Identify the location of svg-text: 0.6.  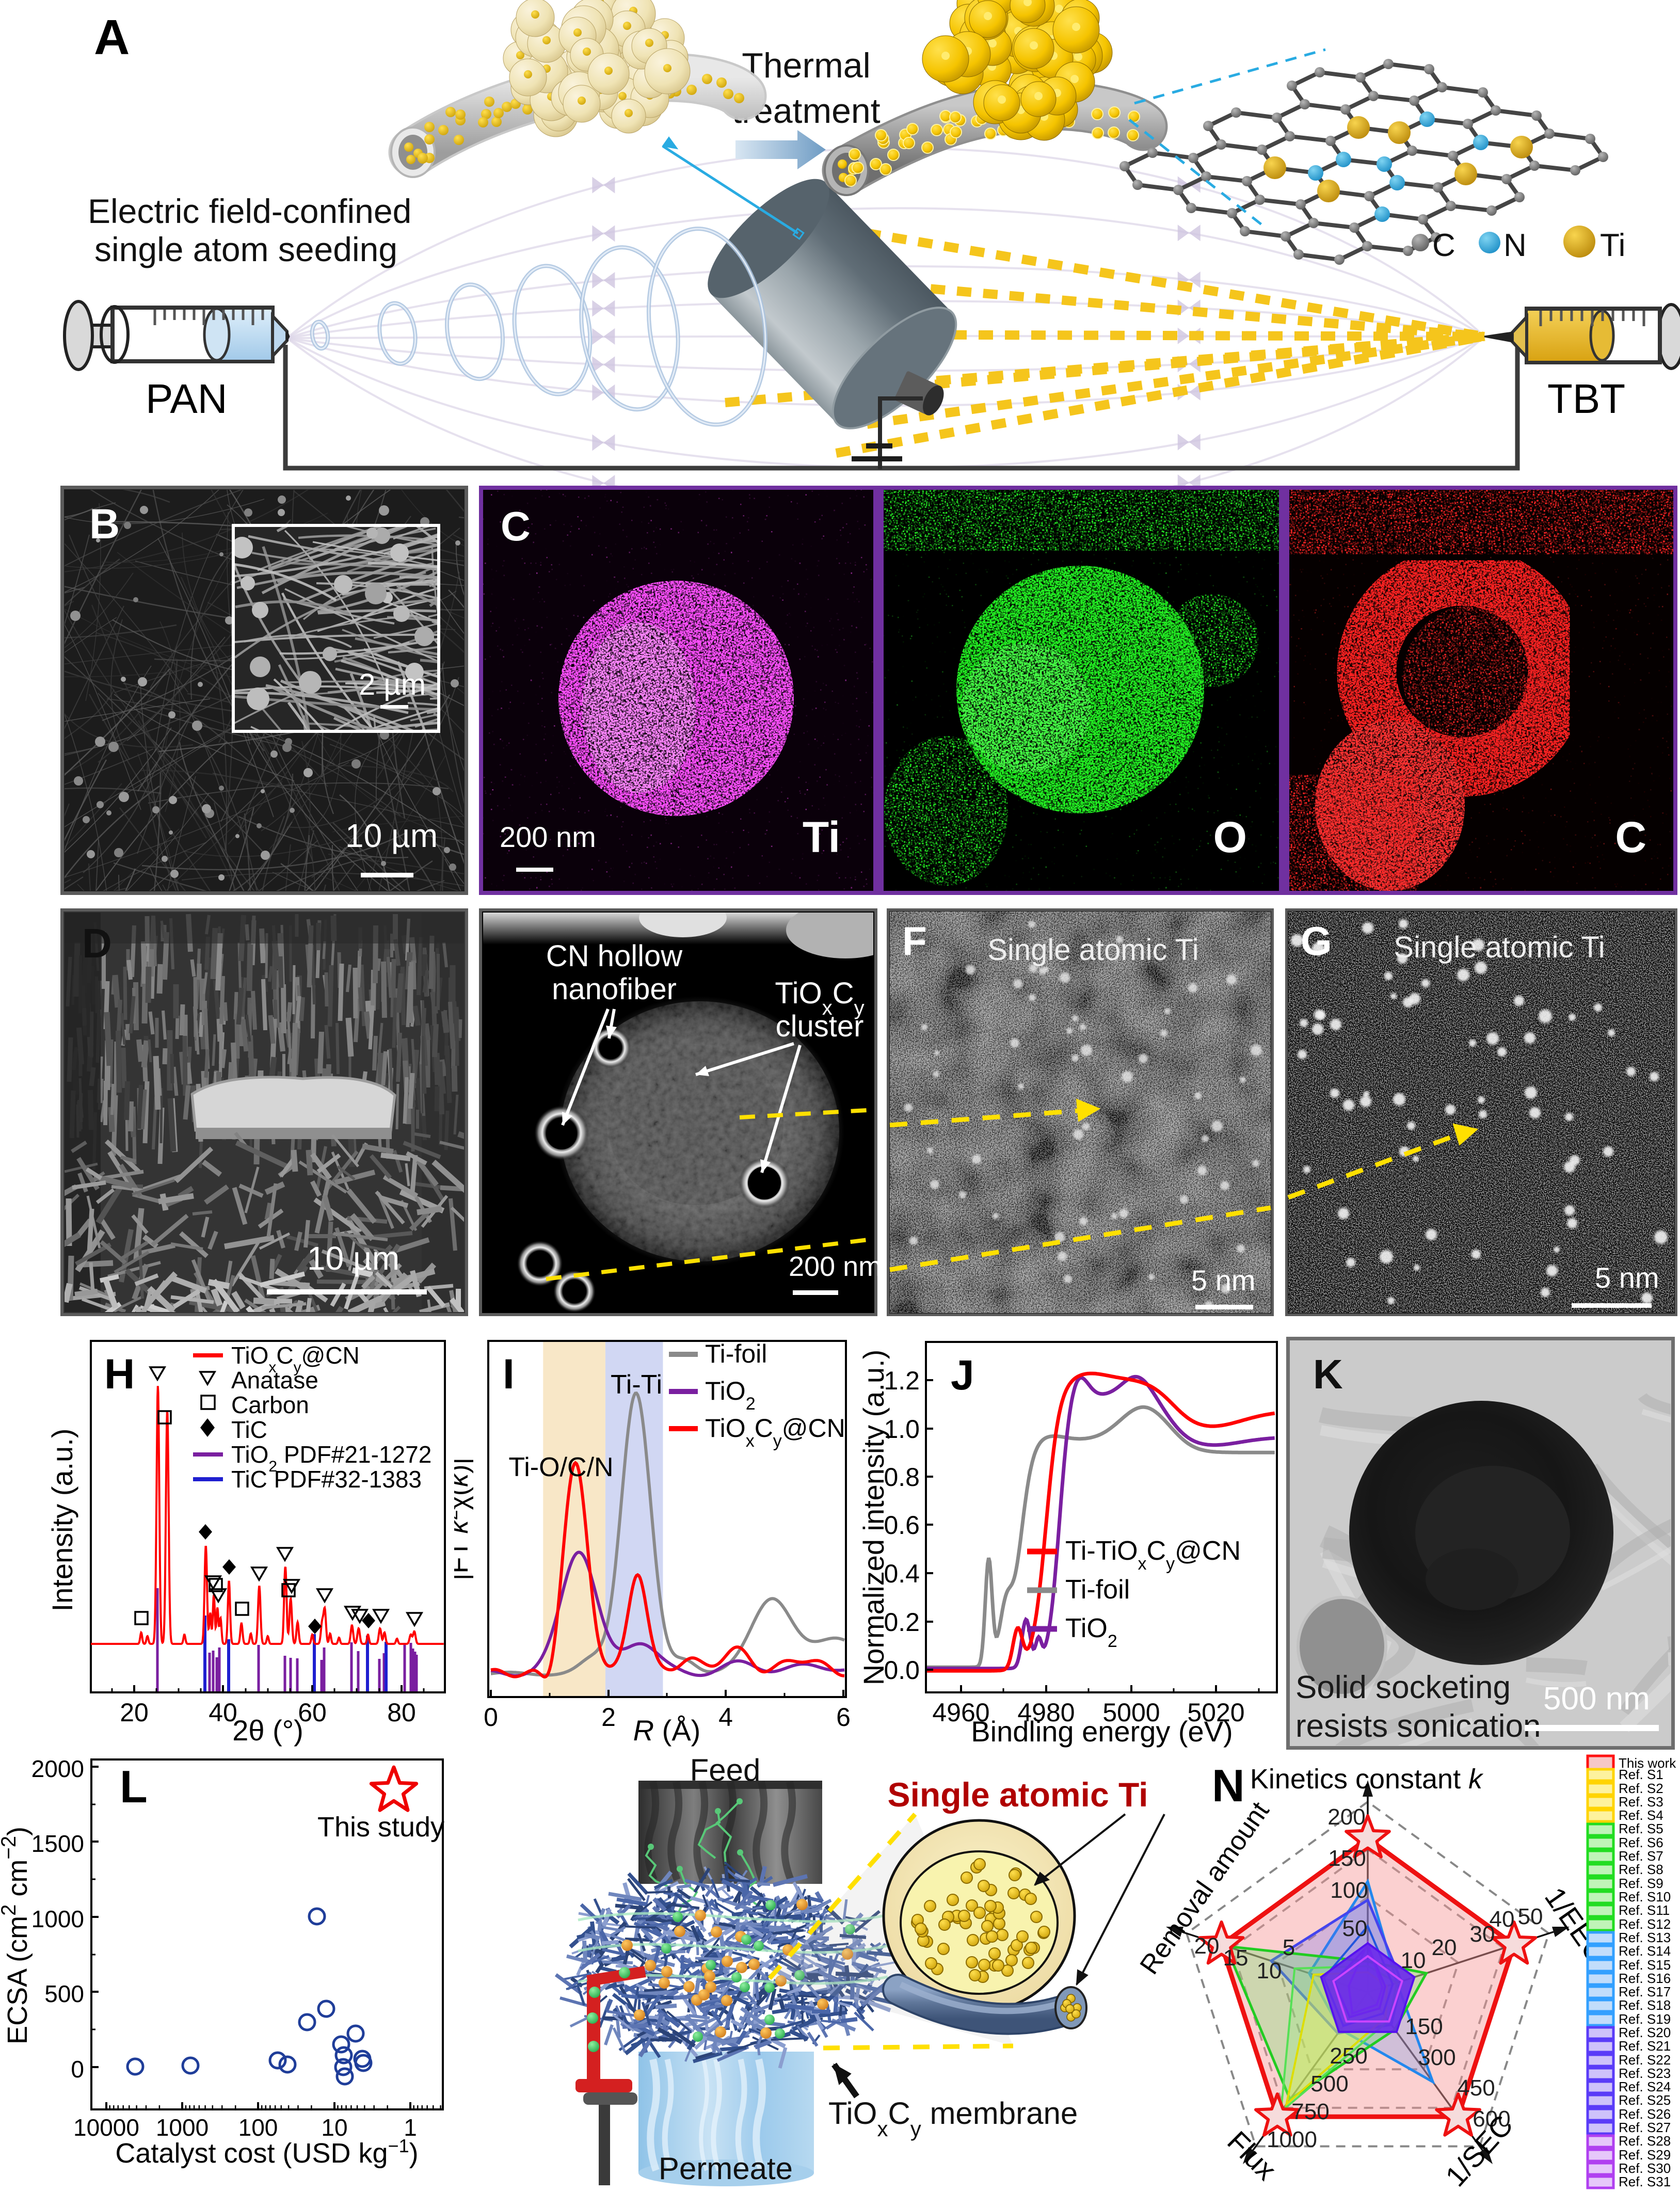
(902, 1525).